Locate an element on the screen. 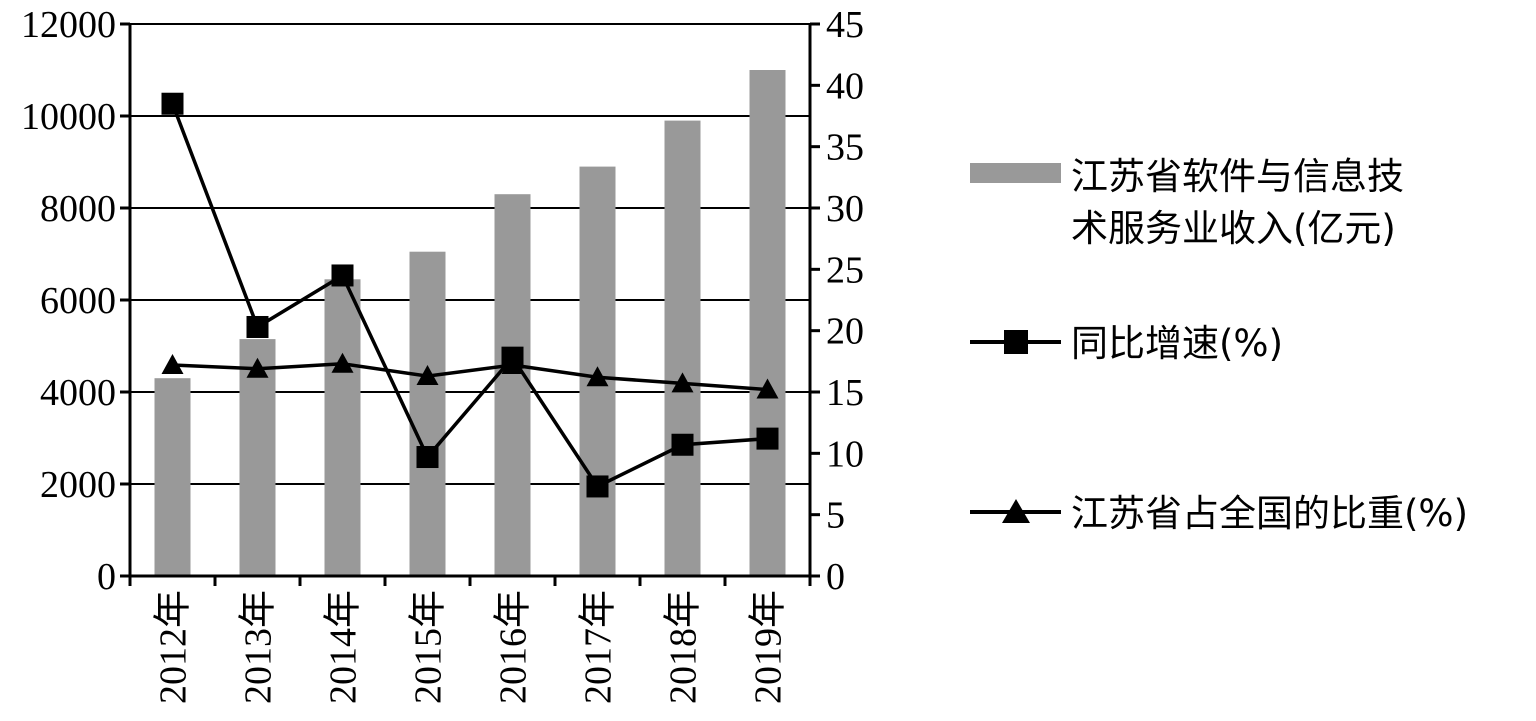 The width and height of the screenshot is (1536, 721). left-tick-label: 4000 is located at coordinates (78, 393).